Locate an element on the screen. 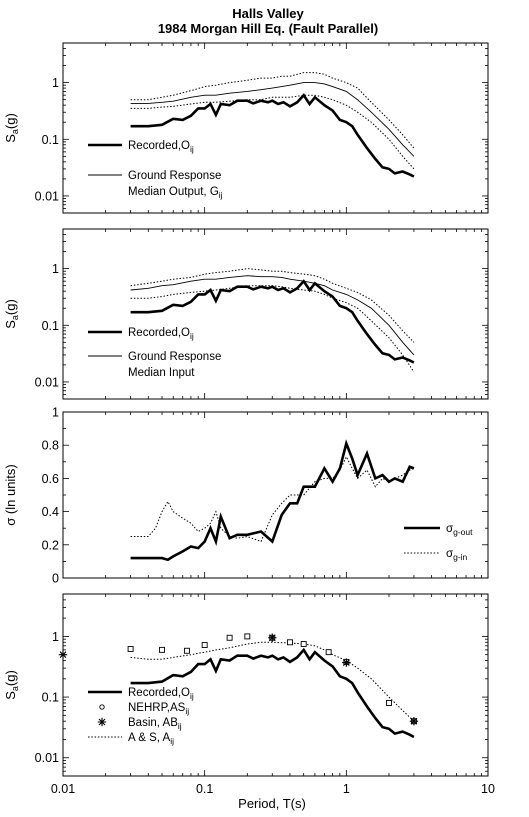 The width and height of the screenshot is (529, 817). y-tick-label: 0.2 is located at coordinates (50, 545).